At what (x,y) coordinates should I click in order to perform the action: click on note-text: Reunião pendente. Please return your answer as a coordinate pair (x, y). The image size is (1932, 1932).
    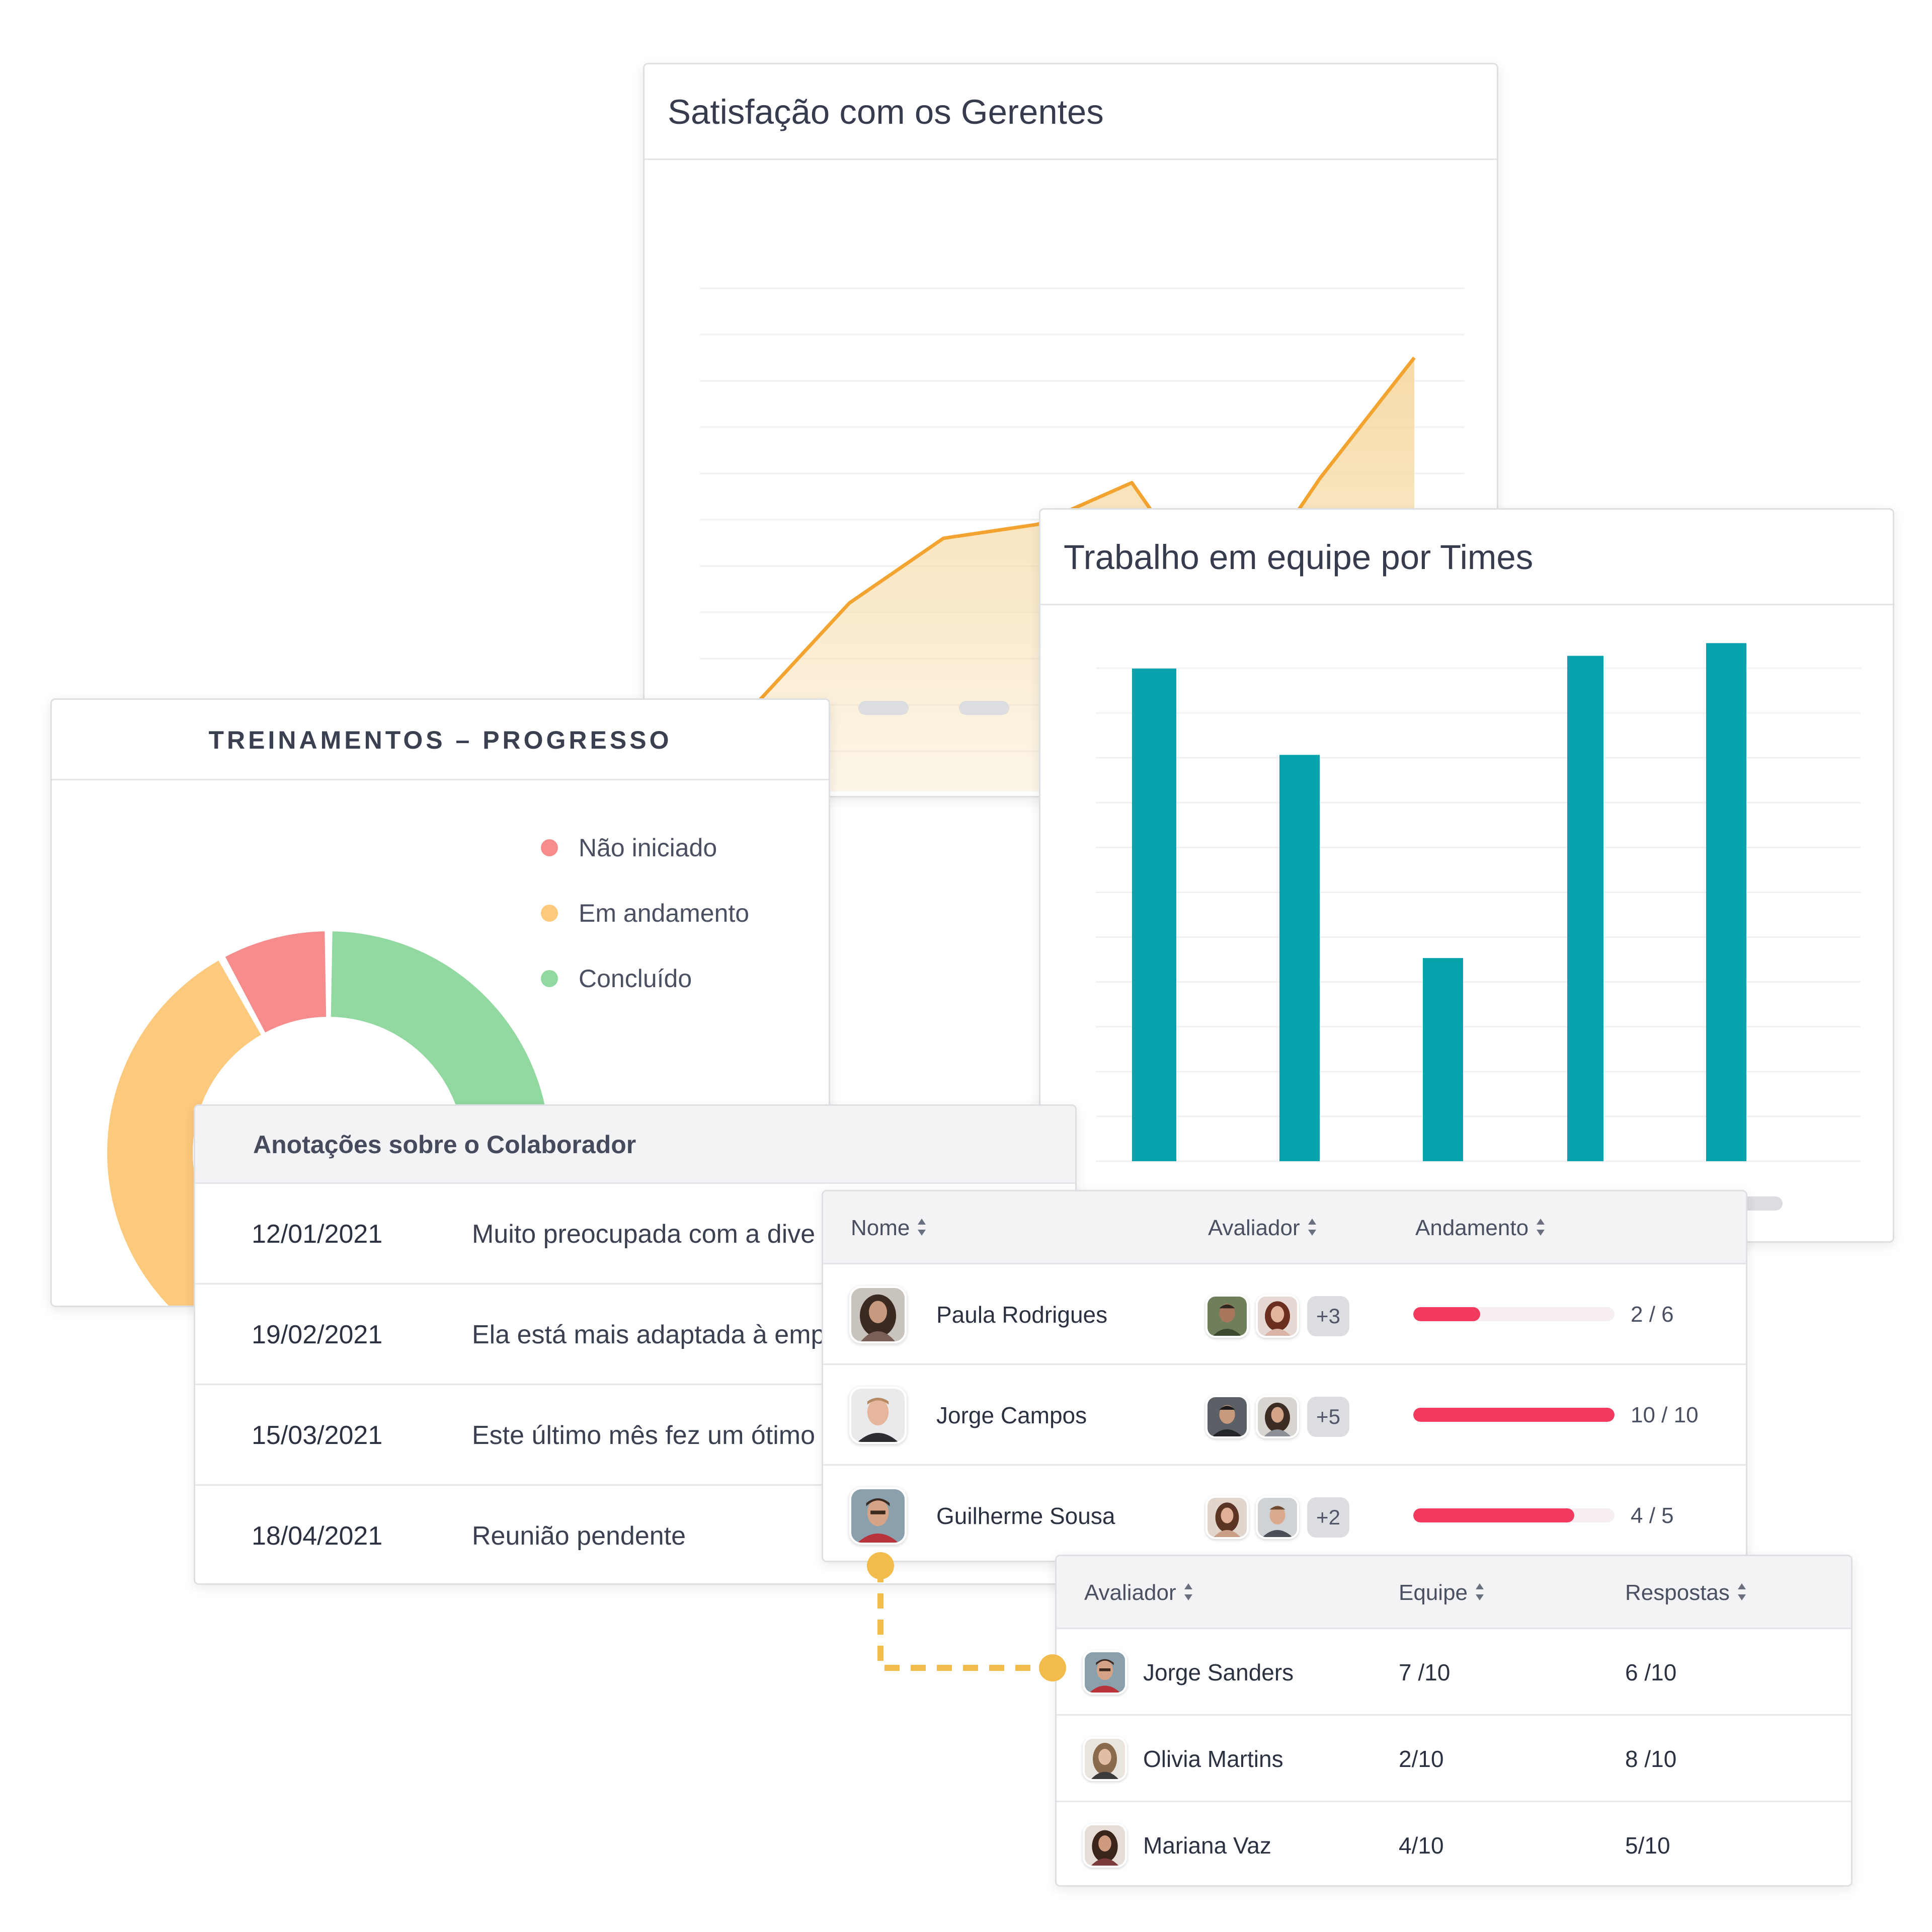
    Looking at the image, I should click on (579, 1536).